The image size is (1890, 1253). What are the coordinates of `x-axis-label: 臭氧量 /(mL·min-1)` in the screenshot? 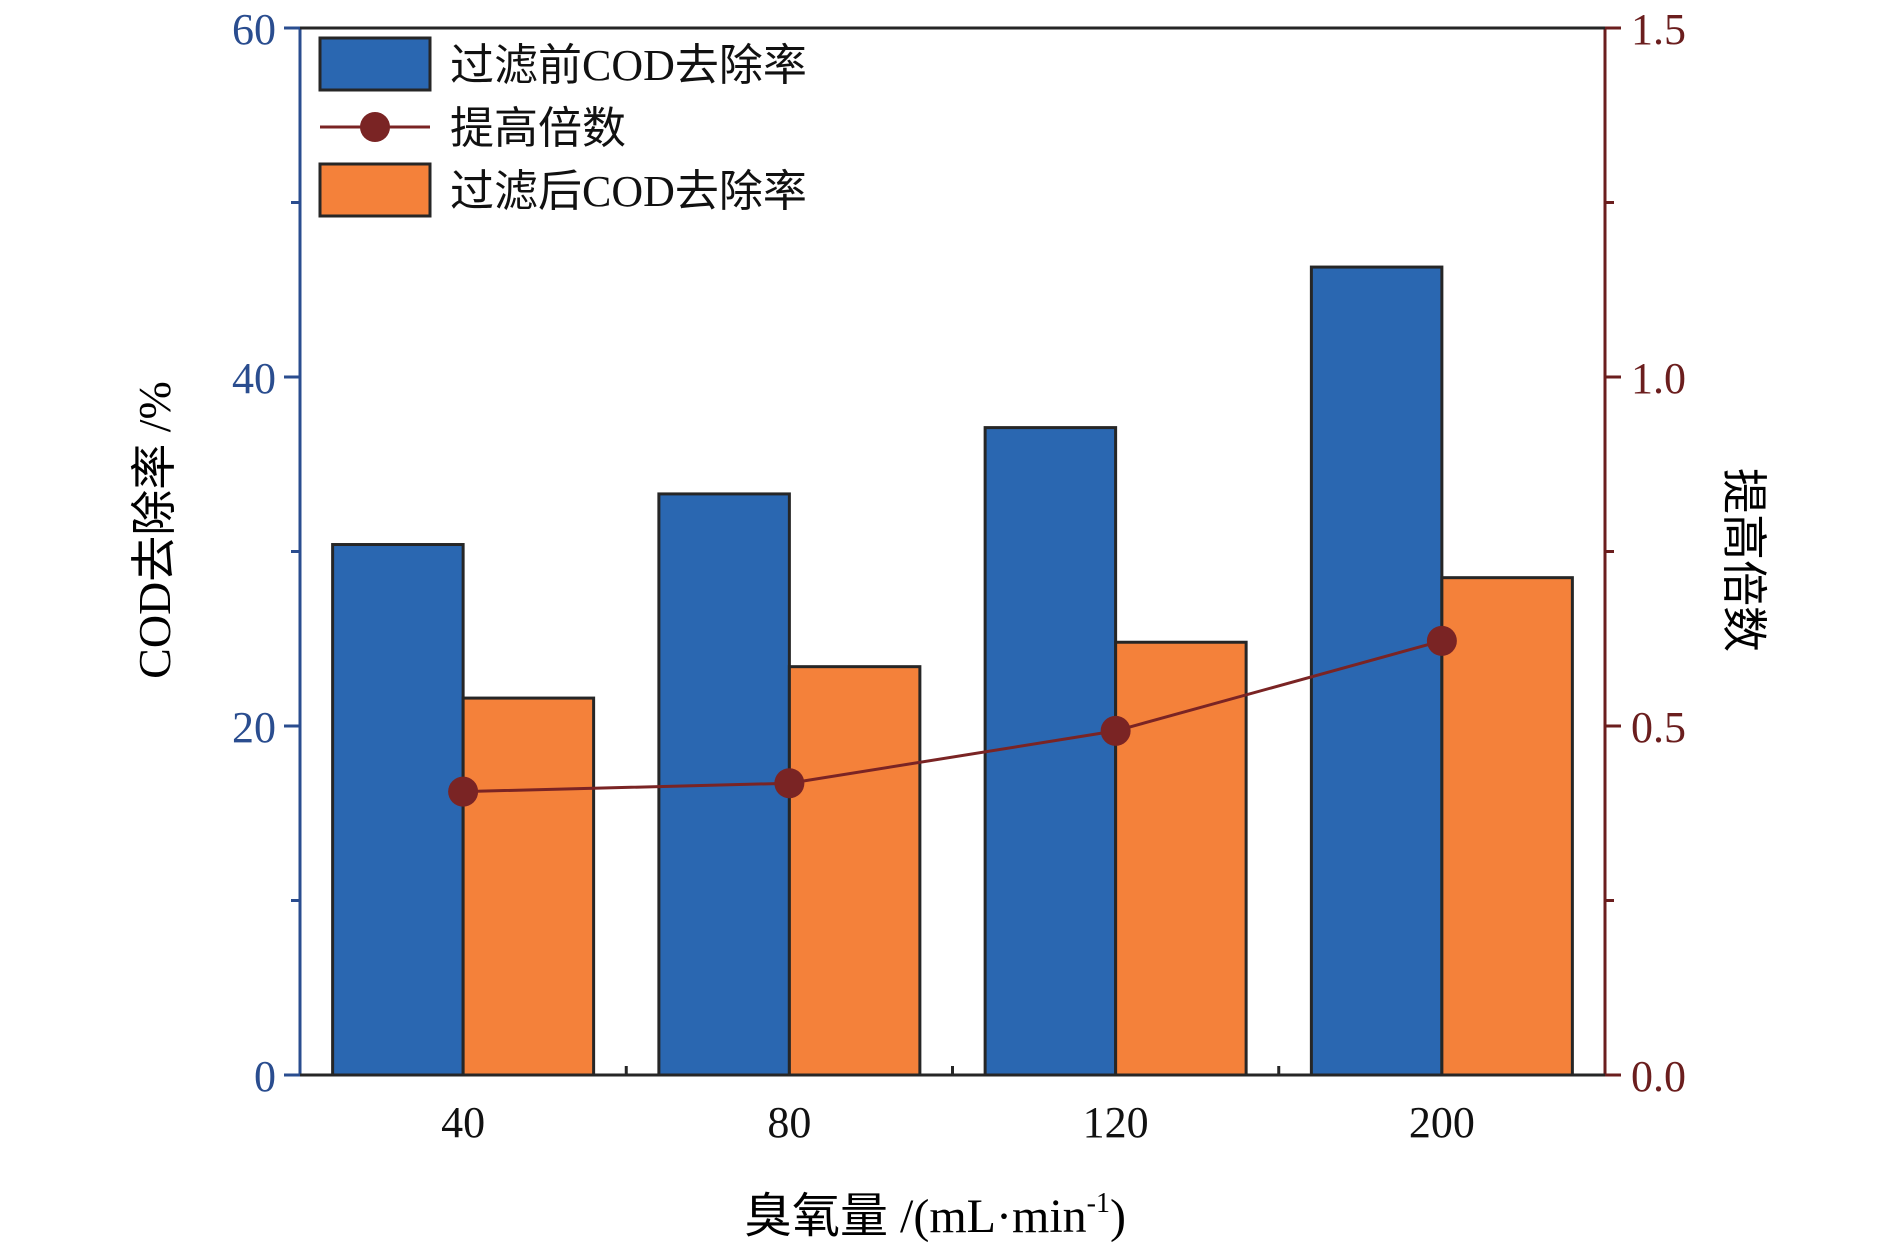 It's located at (935, 1215).